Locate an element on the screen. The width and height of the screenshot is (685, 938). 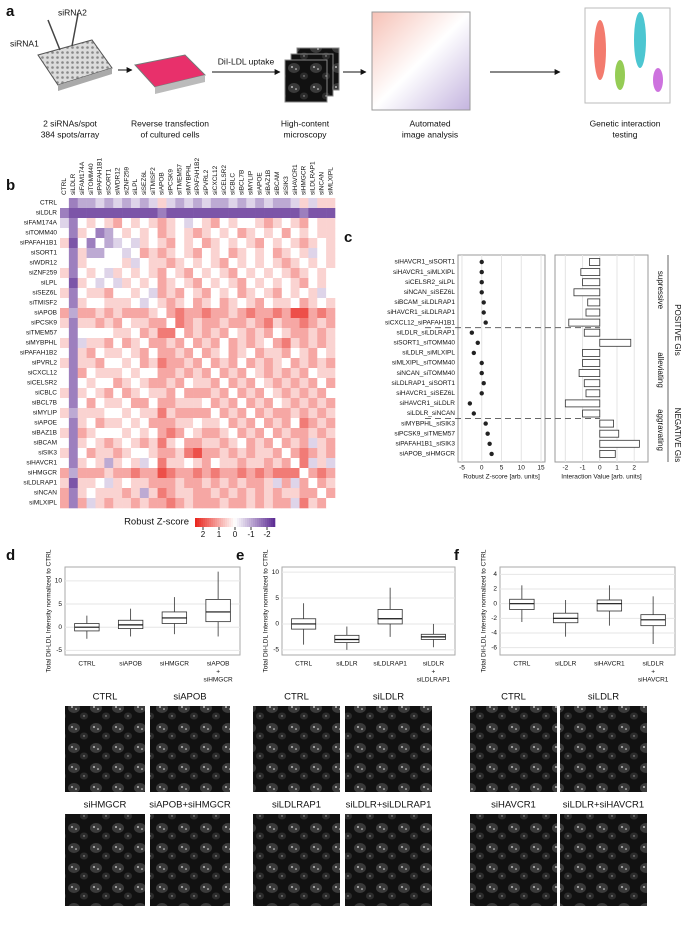
colorbar-tick-label: 1 is located at coordinates (219, 534).